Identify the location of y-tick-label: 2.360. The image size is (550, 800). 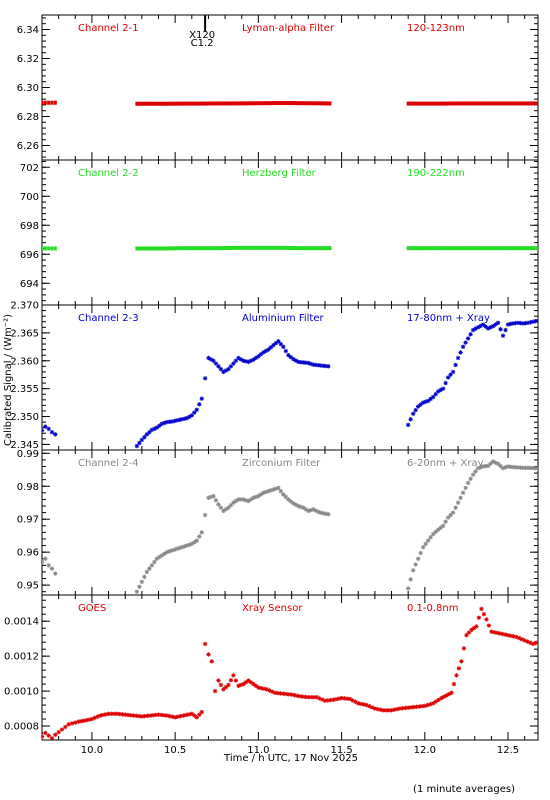
(24, 361).